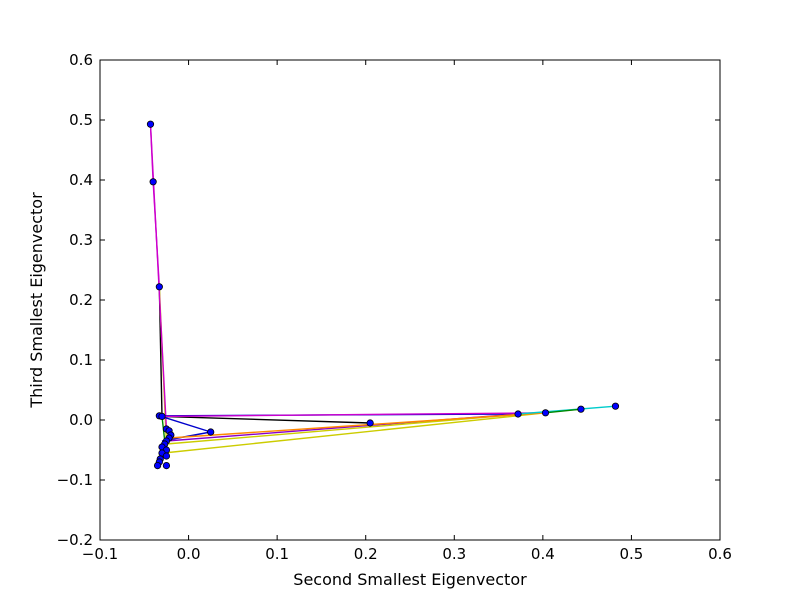  What do you see at coordinates (189, 554) in the screenshot?
I see `x-tick-label: 0.0` at bounding box center [189, 554].